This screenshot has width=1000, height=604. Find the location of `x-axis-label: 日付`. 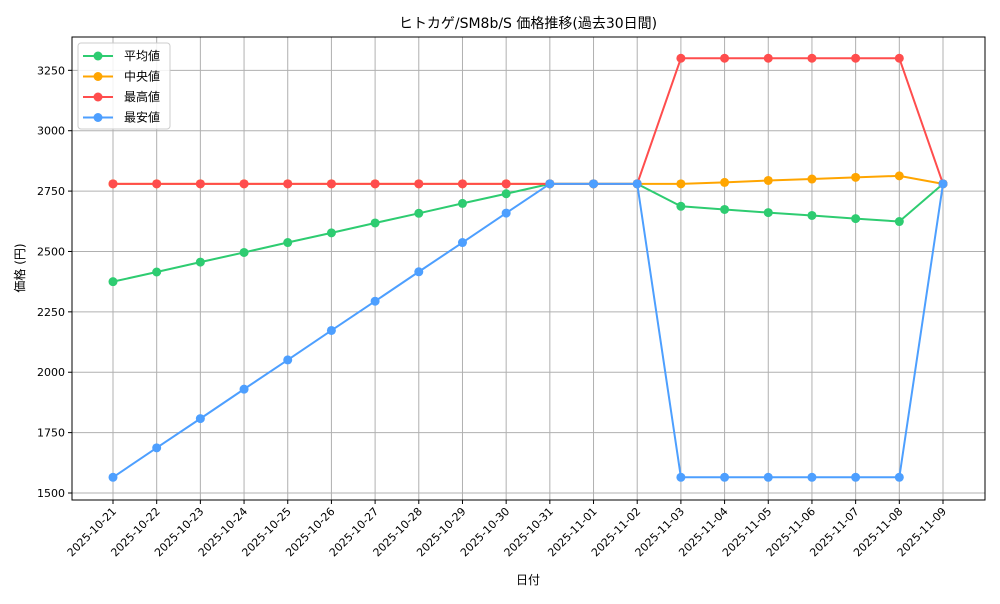

x-axis-label: 日付 is located at coordinates (528, 580).